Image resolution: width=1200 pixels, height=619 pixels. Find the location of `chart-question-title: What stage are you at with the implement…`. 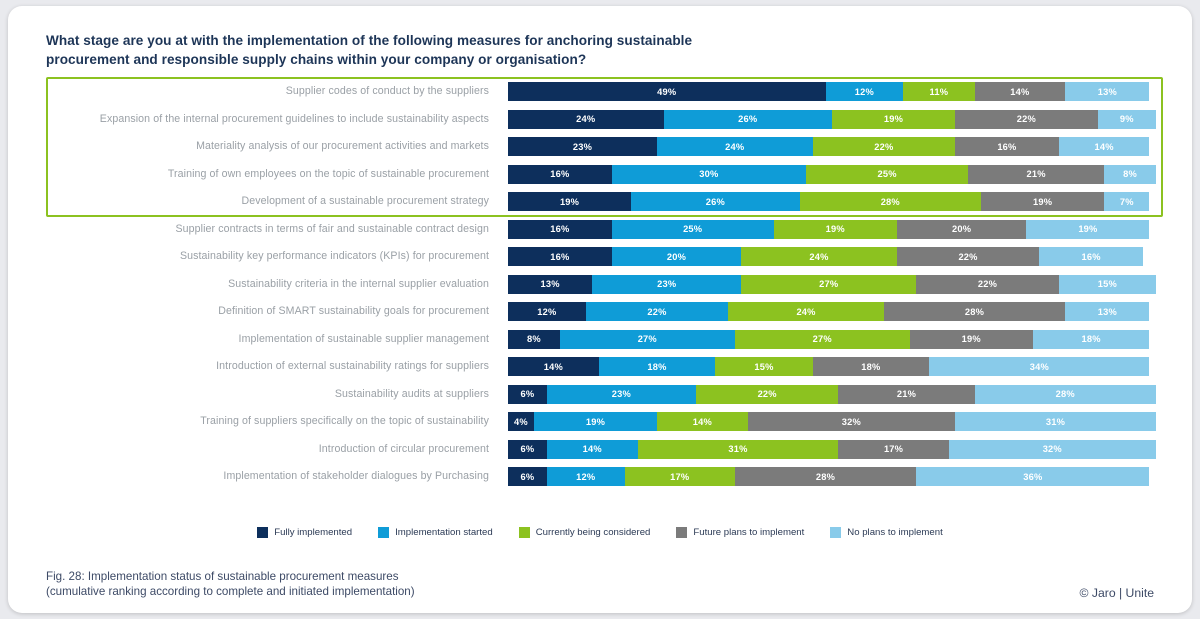

chart-question-title: What stage are you at with the implement… is located at coordinates (426, 50).